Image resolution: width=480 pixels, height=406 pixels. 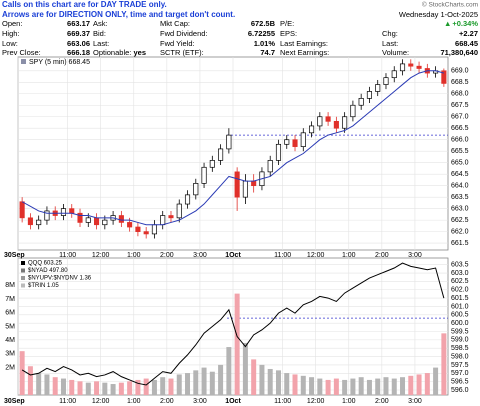 What do you see at coordinates (460, 151) in the screenshot?
I see `y-tick-label: 665.5` at bounding box center [460, 151].